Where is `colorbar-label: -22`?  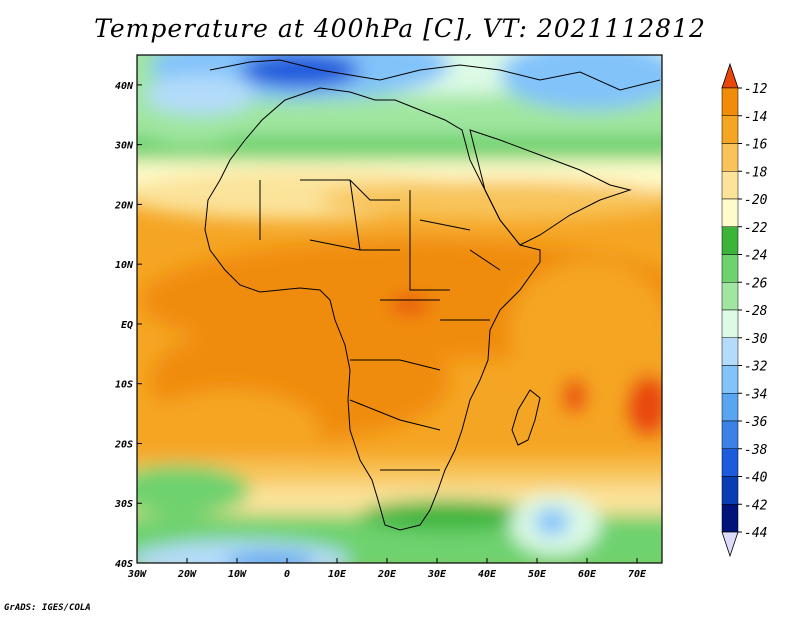
colorbar-label: -22 is located at coordinates (756, 228).